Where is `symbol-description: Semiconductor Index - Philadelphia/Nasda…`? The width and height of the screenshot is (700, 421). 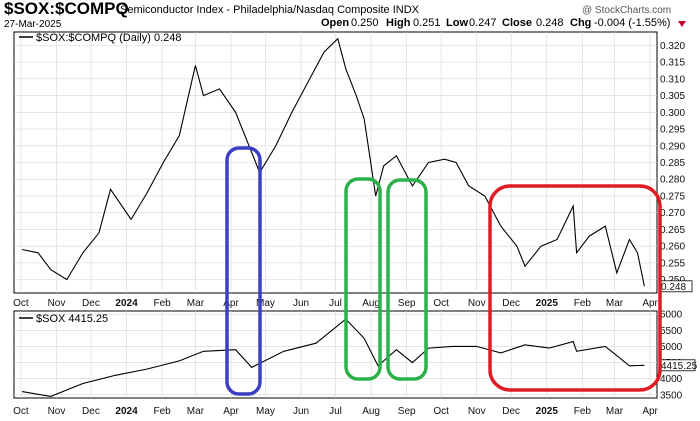
symbol-description: Semiconductor Index - Philadelphia/Nasda… is located at coordinates (270, 10).